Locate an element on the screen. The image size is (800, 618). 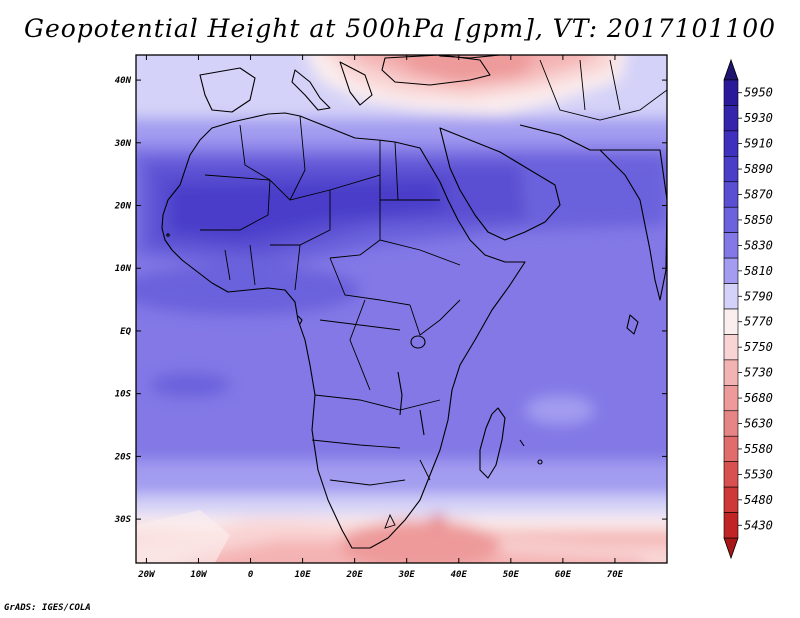
y-tick-label: 10S is located at coordinates (123, 395).